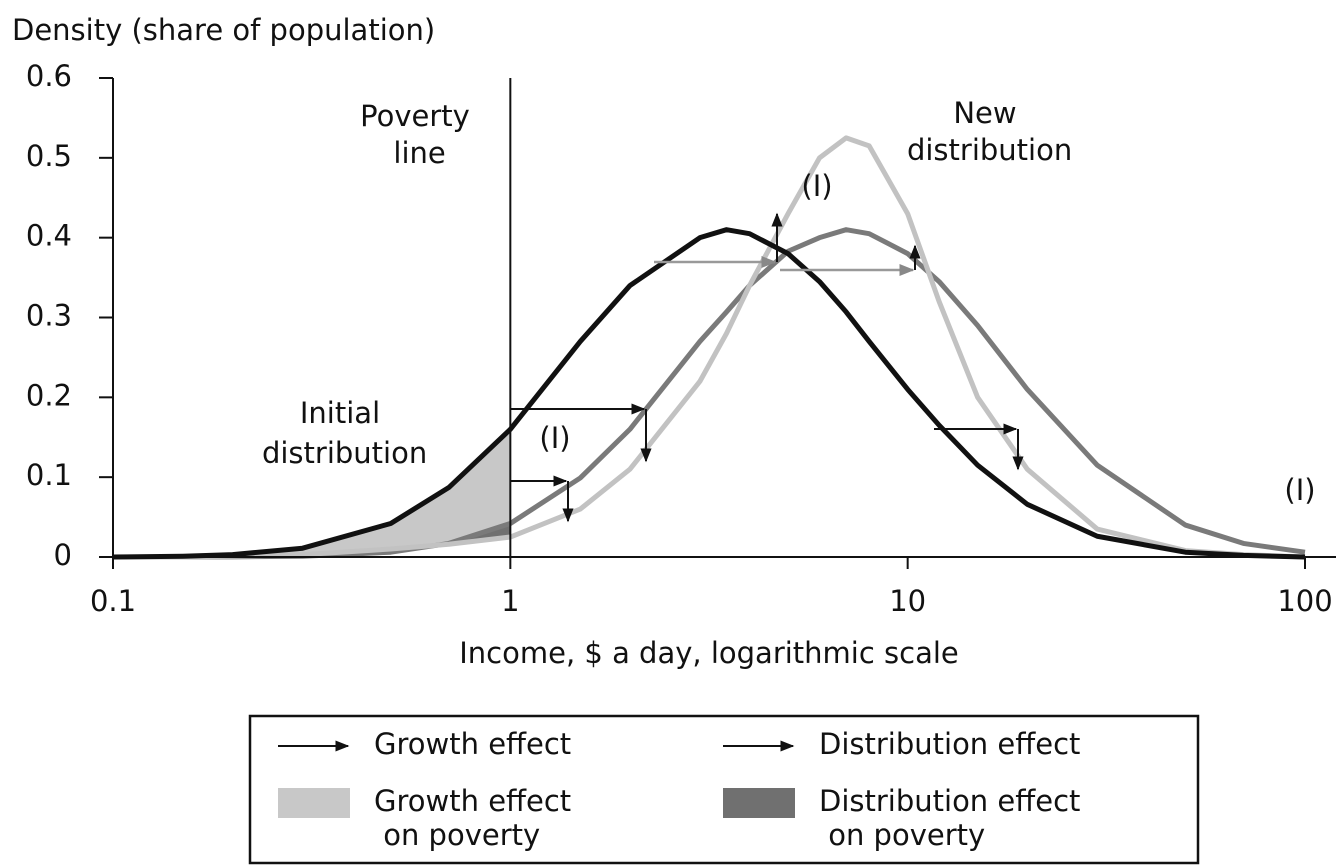  I want to click on legend-label: Distribution effect, so click(949, 744).